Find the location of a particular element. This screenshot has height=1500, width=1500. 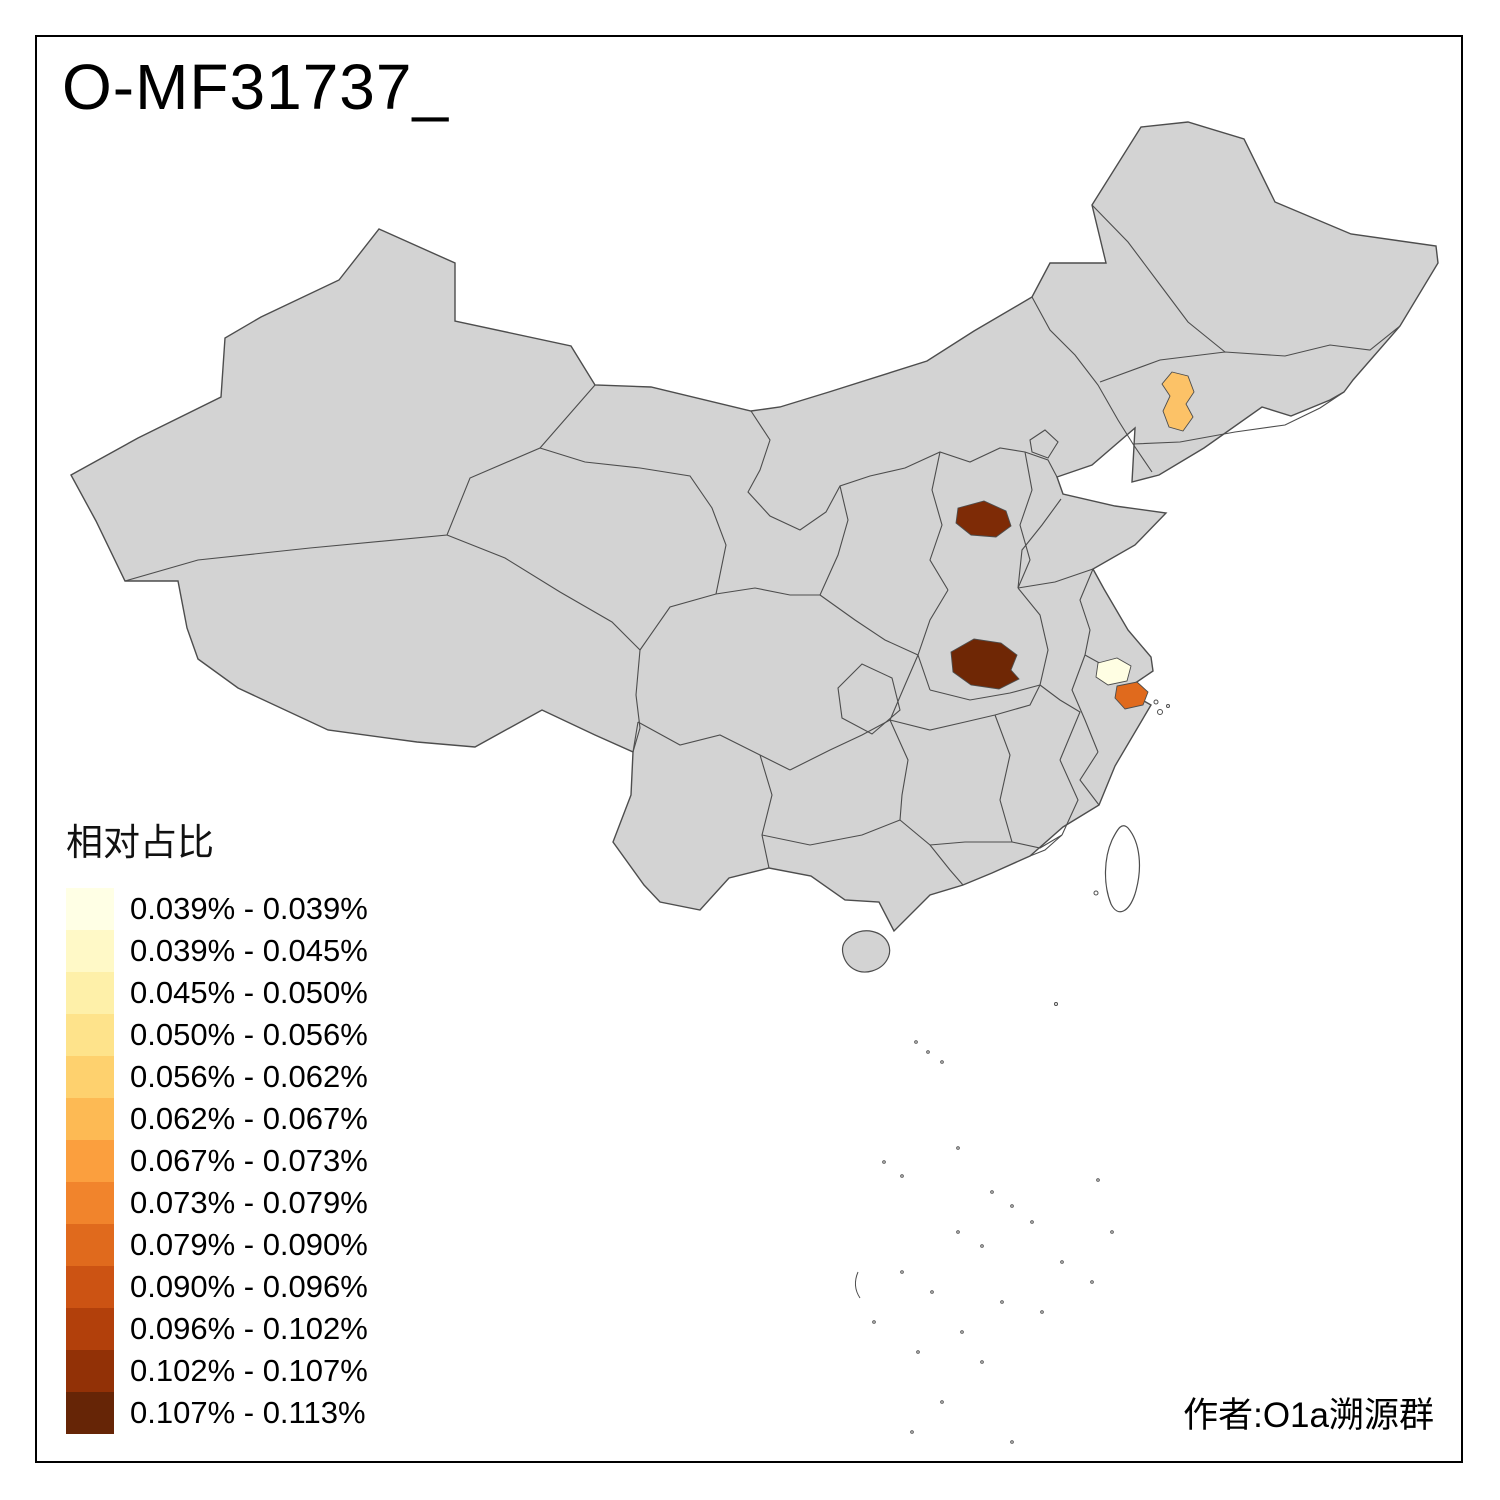

legend-item: 0.045% - 0.050% is located at coordinates (217, 993).